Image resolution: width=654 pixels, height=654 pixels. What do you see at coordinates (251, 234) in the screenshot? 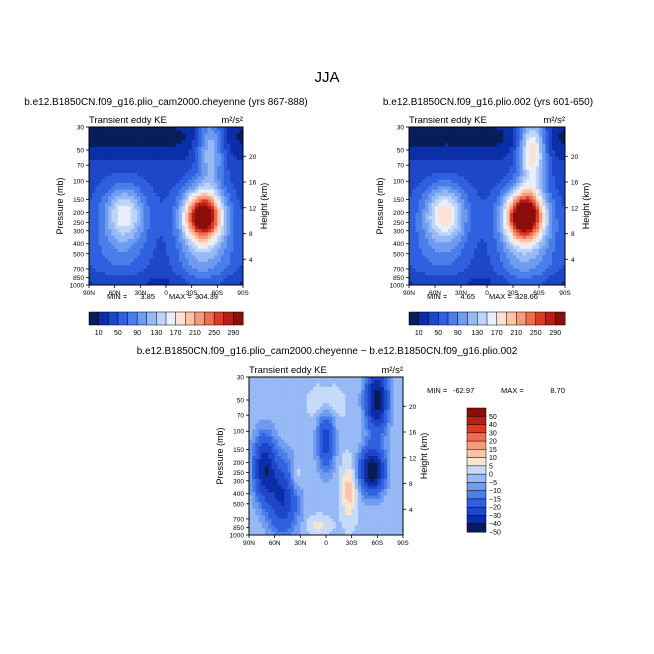
I see `y2-tick-label: 8` at bounding box center [251, 234].